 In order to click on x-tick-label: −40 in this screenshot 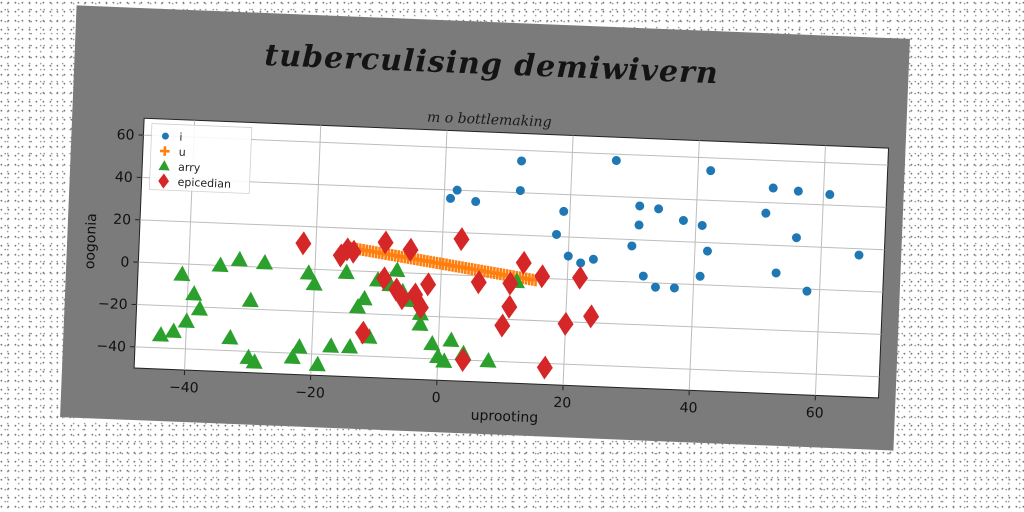, I will do `click(184, 387)`.